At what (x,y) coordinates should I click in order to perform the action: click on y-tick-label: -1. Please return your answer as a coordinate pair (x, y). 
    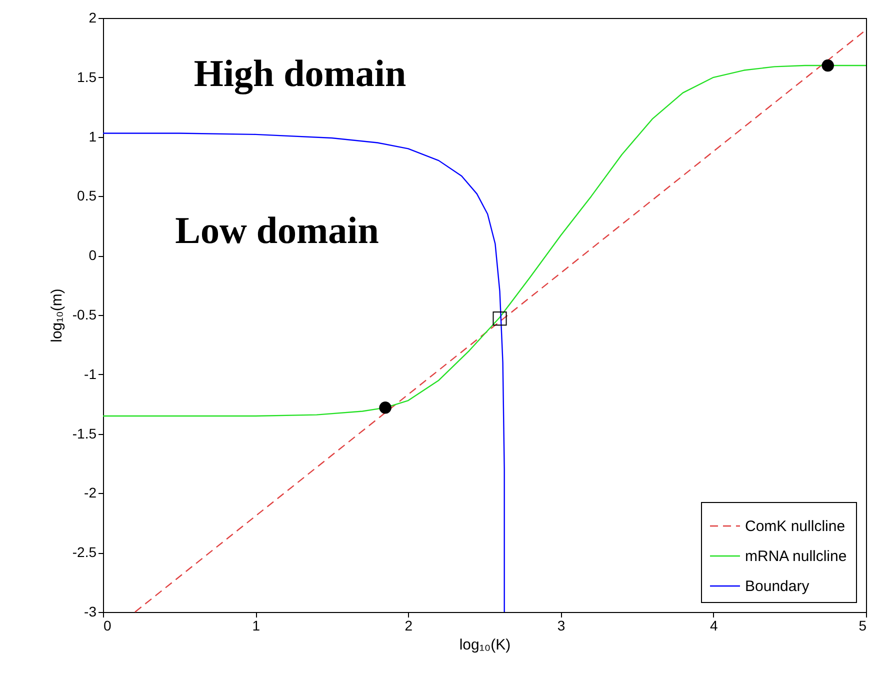
    Looking at the image, I should click on (90, 374).